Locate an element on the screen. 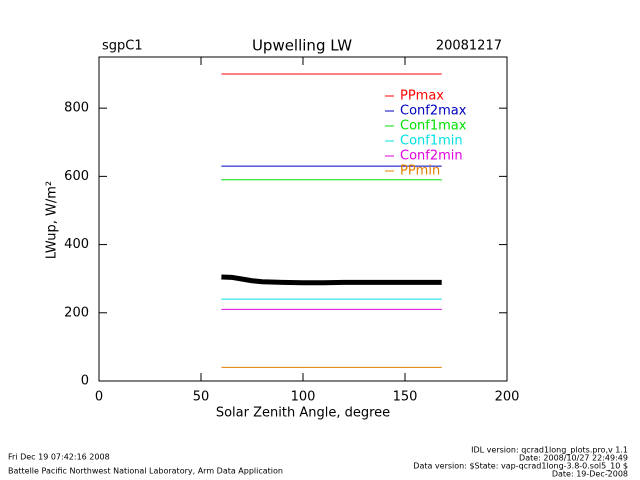 The height and width of the screenshot is (480, 640). legend-label: PPmax is located at coordinates (422, 96).